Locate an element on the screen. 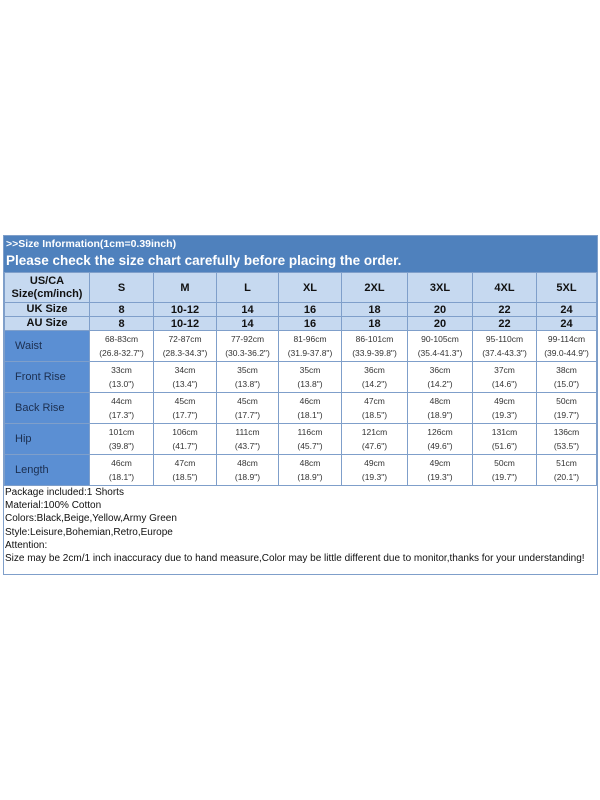  note-line: Package included:1 Shorts is located at coordinates (64, 492).